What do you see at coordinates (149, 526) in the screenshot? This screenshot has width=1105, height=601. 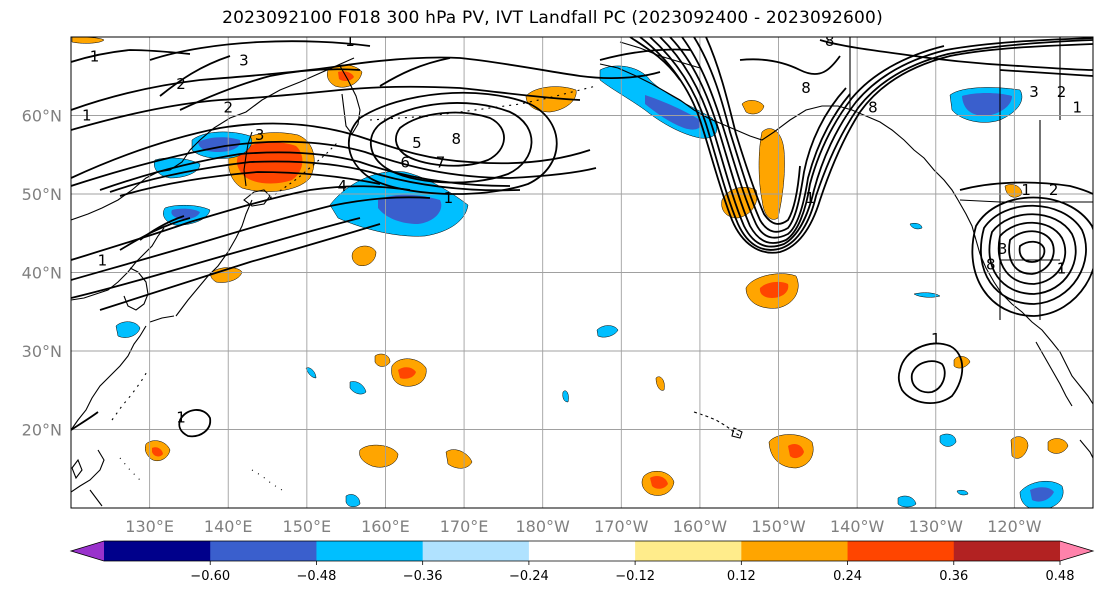 I see `longitude-tick-label: 130°E` at bounding box center [149, 526].